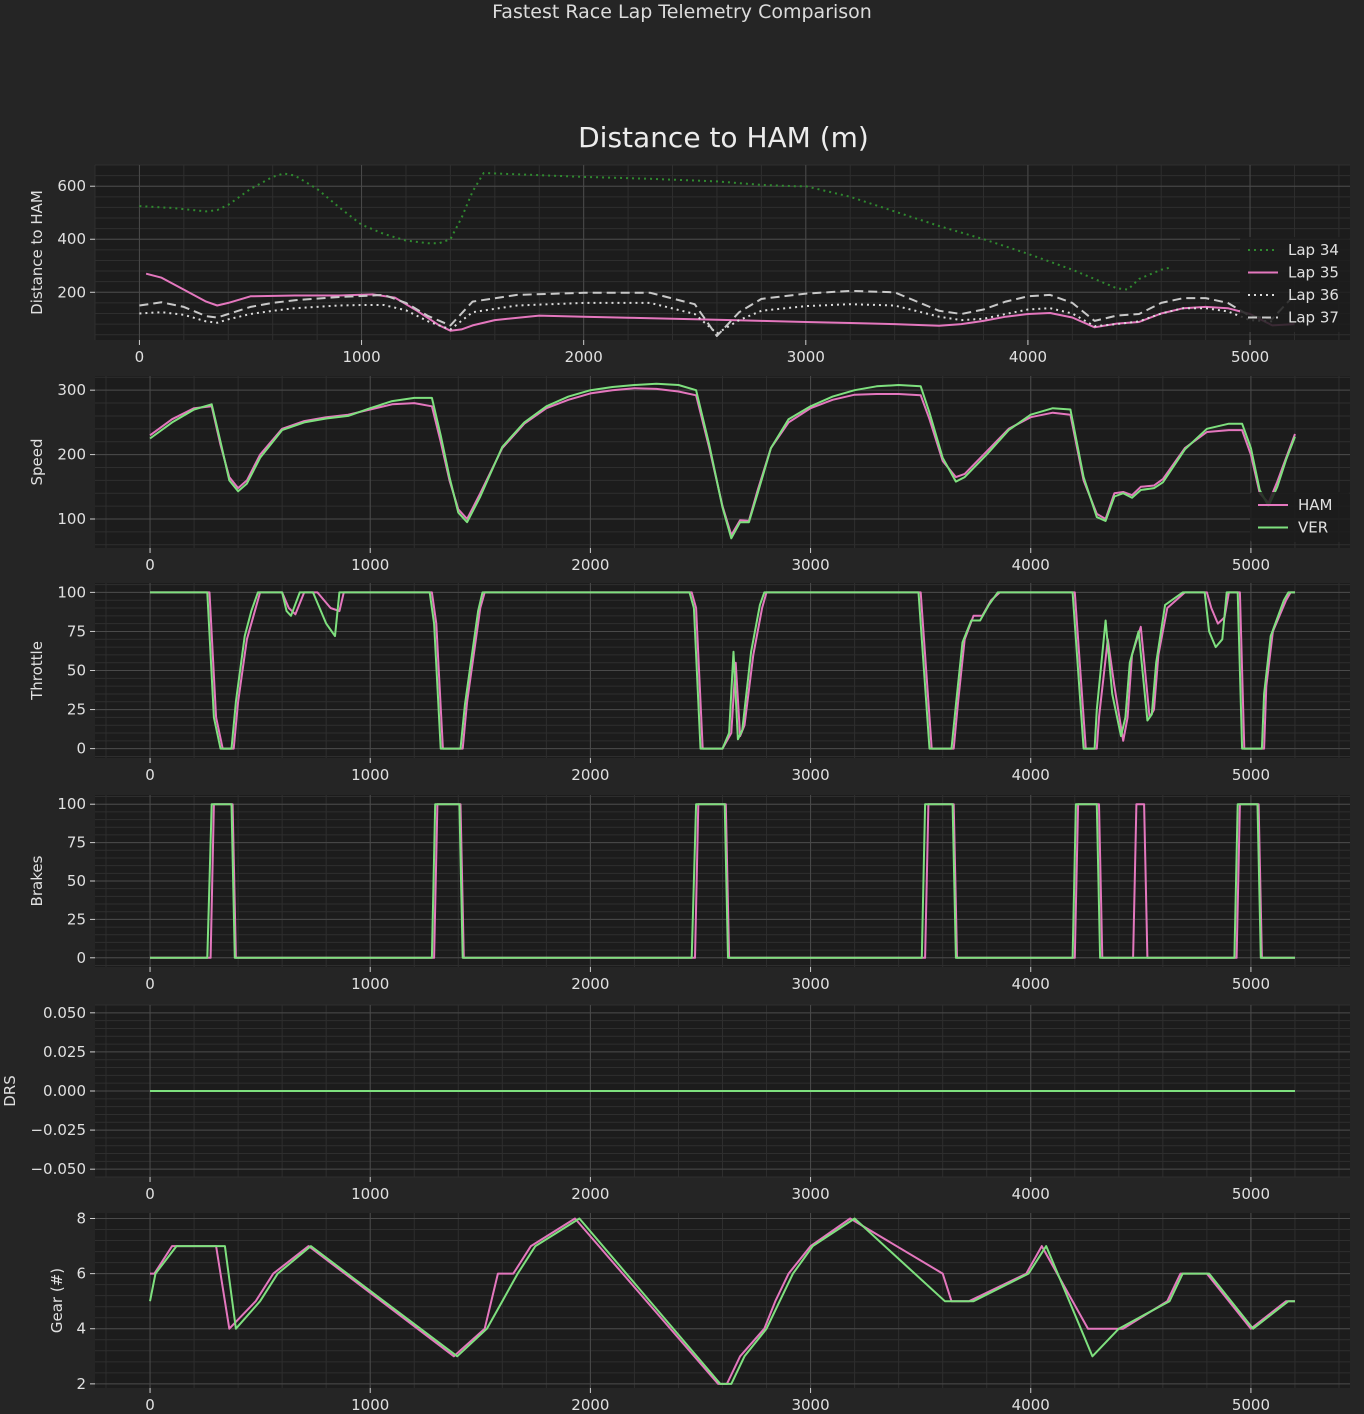 The image size is (1364, 1414). Describe the element at coordinates (58, 1169) in the screenshot. I see `y-tick-label: −0.050` at that location.